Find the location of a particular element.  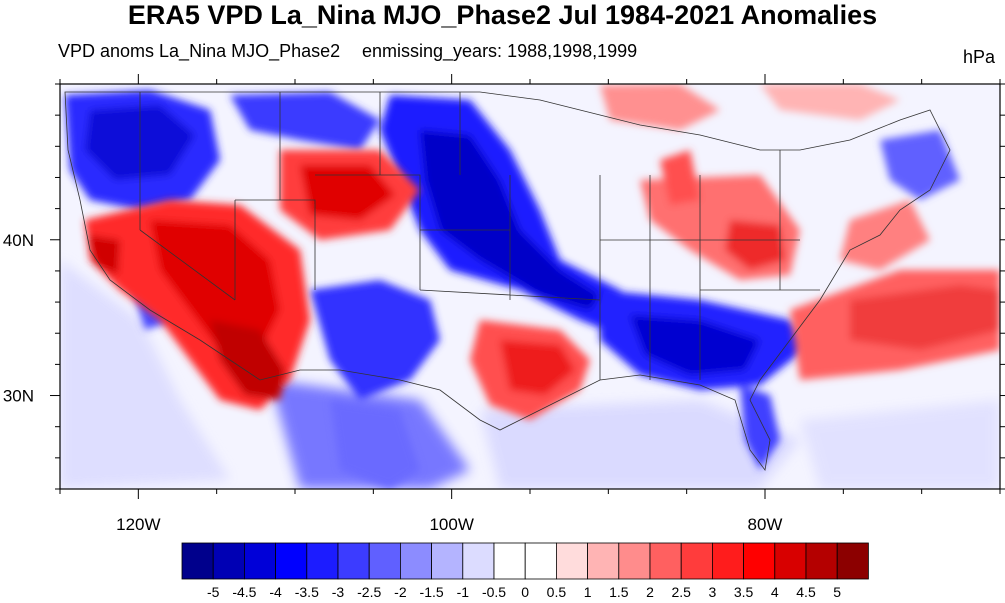

colorbar-label: 1 is located at coordinates (588, 592).